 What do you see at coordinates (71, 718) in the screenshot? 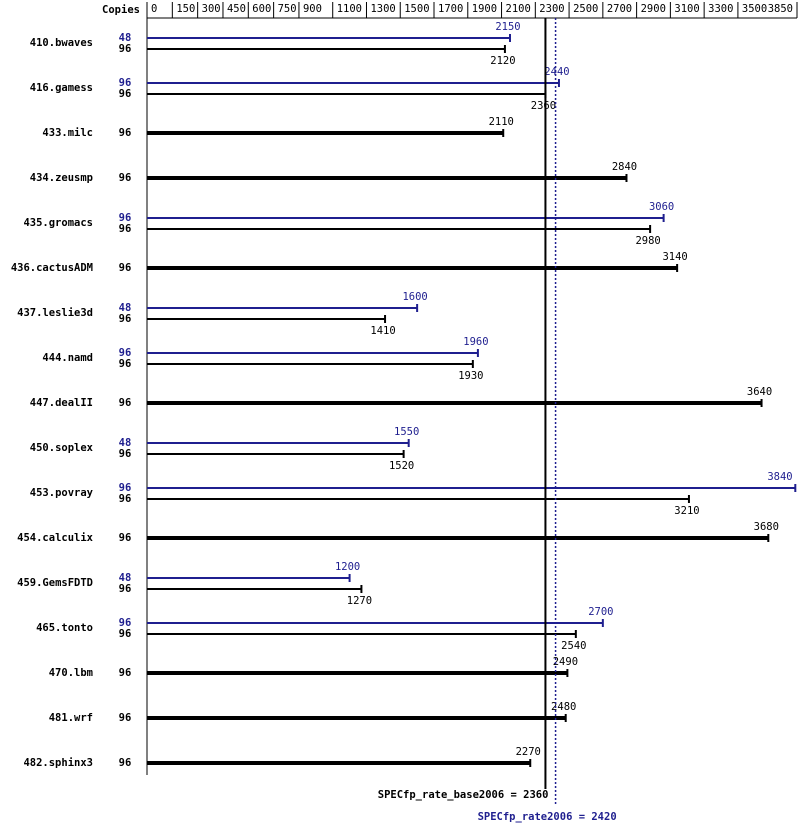
I see `benchmark-name: 481.wrf` at bounding box center [71, 718].